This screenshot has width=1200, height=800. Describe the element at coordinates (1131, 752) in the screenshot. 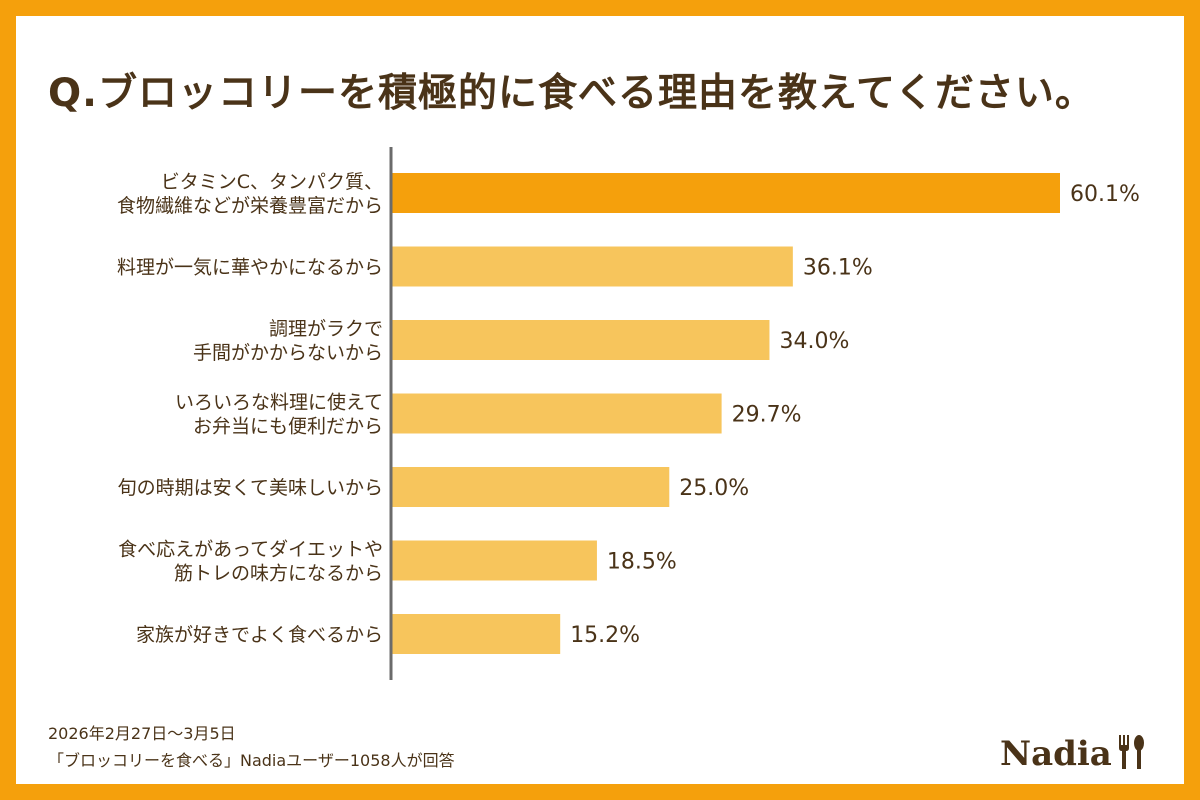

I see `fork-spoon-icon` at that location.